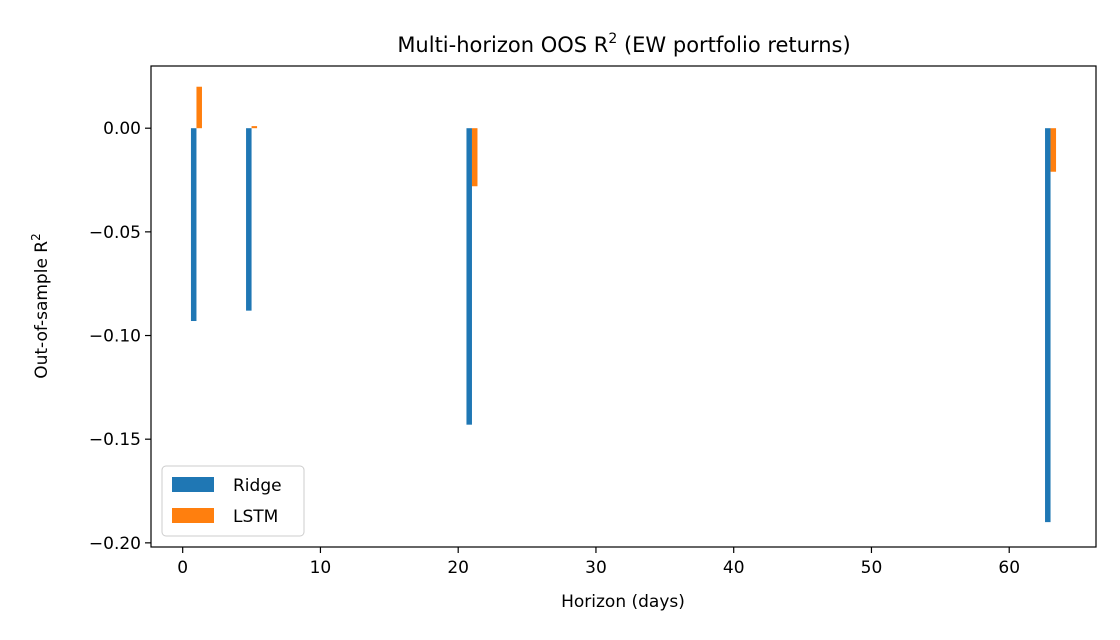  What do you see at coordinates (1053, 150) in the screenshot?
I see `bar-lstm-h63` at bounding box center [1053, 150].